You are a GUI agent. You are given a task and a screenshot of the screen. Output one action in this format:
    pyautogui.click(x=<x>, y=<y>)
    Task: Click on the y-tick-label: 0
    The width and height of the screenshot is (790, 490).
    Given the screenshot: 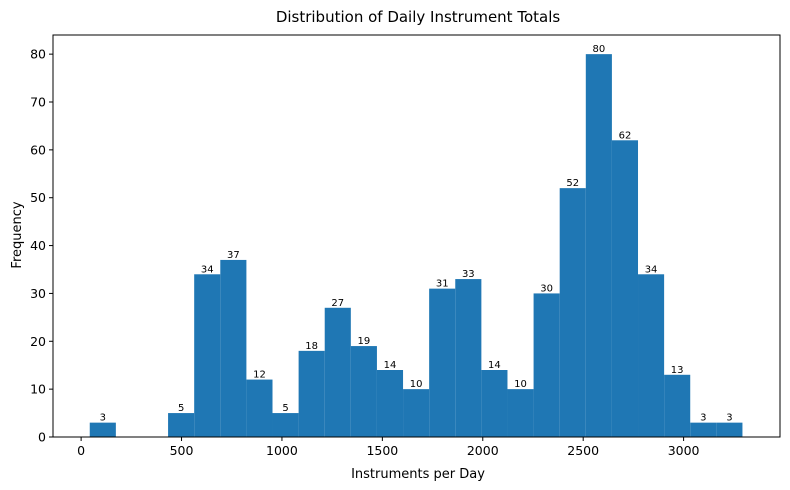 What is the action you would take?
    pyautogui.click(x=42, y=437)
    